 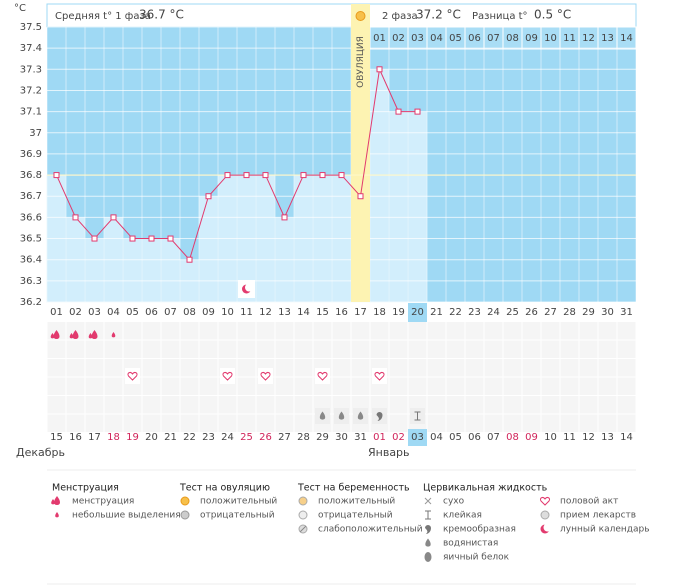 I want to click on date-label: 26, so click(x=265, y=437).